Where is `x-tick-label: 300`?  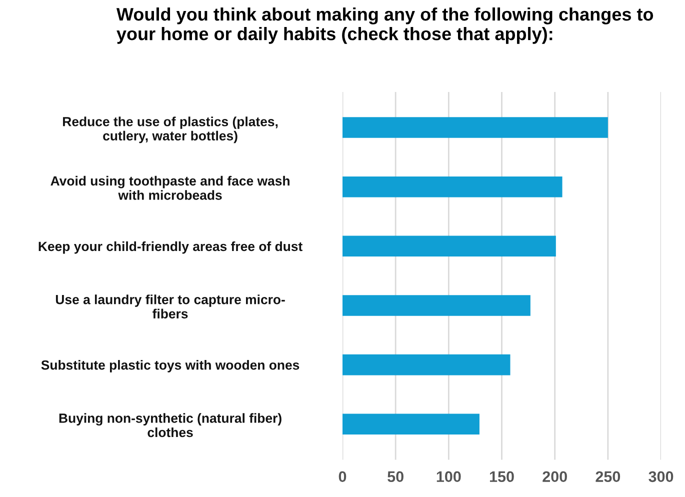
x-tick-label: 300 is located at coordinates (661, 476).